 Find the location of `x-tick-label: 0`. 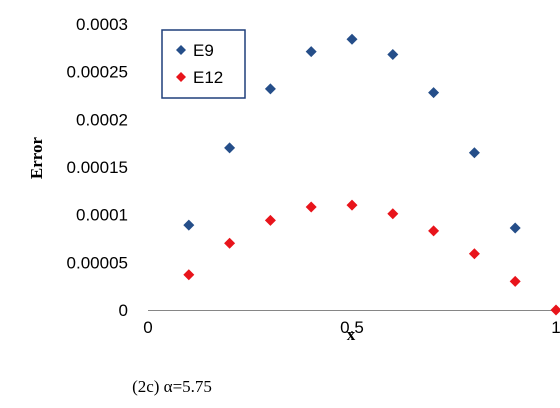

x-tick-label: 0 is located at coordinates (147, 327).